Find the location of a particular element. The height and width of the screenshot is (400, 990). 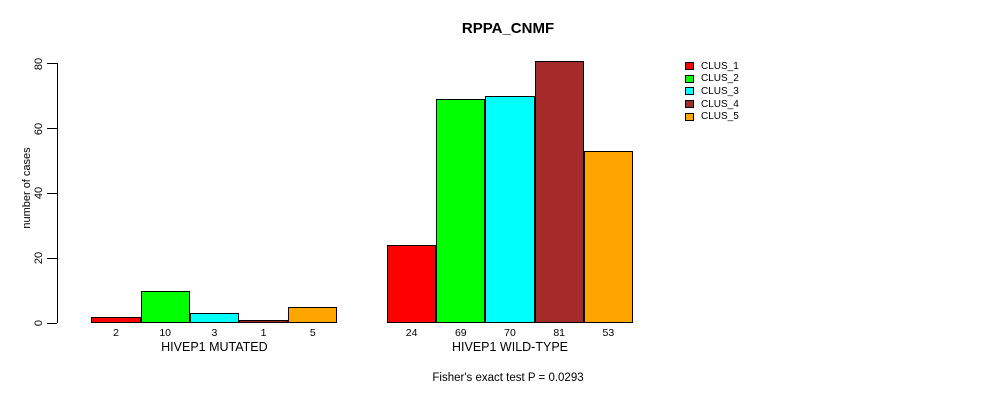

bar-value-label: 24 is located at coordinates (411, 333).